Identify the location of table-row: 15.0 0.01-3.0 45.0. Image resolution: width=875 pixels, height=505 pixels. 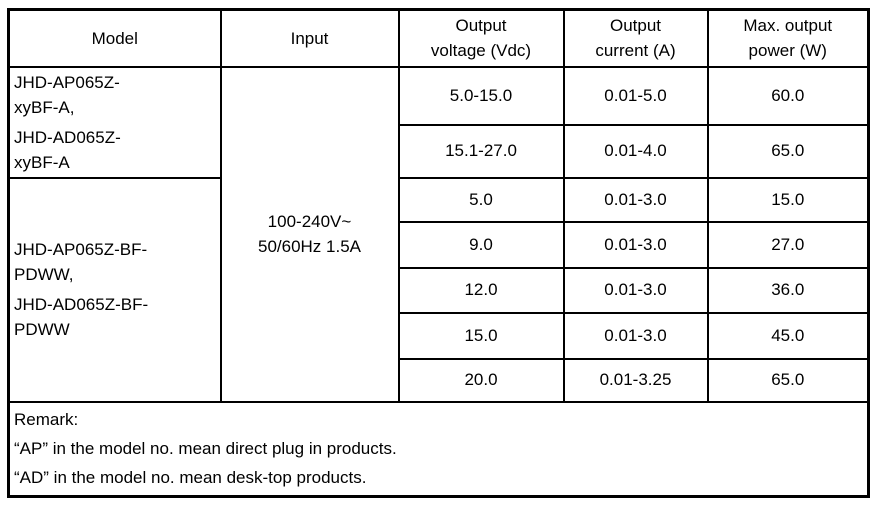
(439, 335).